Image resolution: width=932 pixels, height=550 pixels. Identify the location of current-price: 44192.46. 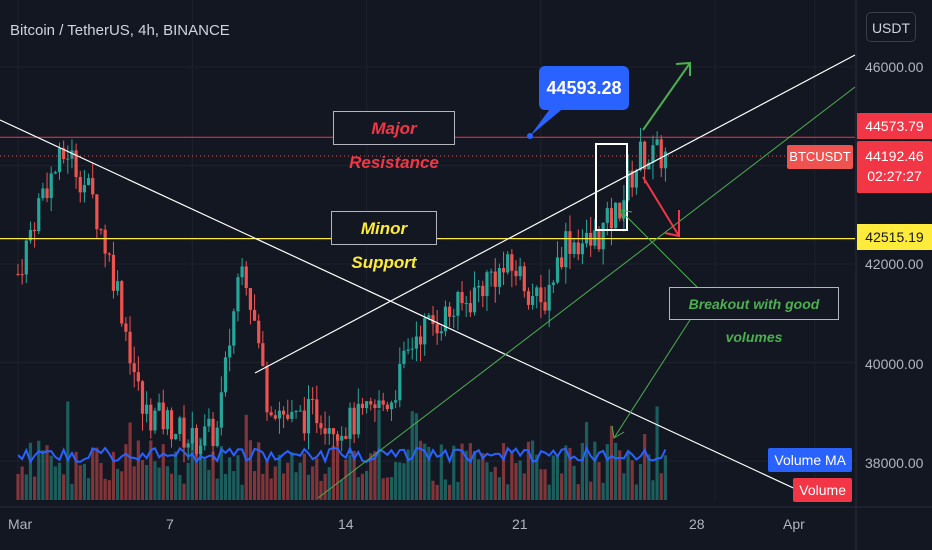
(894, 156).